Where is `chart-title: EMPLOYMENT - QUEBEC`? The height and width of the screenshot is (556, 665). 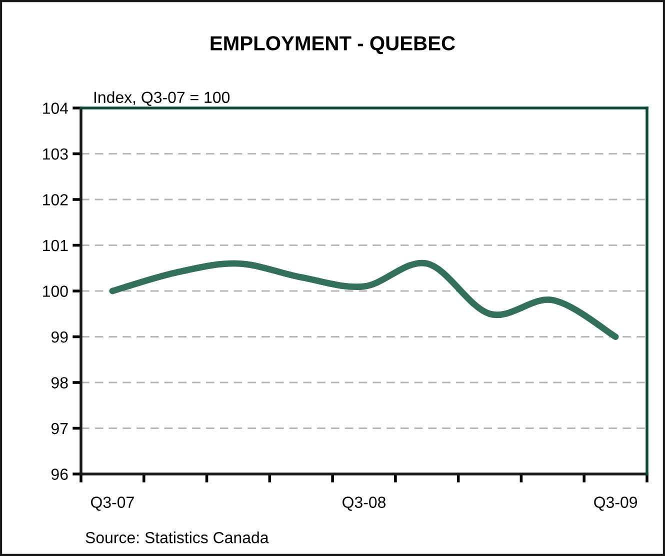
chart-title: EMPLOYMENT - QUEBEC is located at coordinates (333, 45).